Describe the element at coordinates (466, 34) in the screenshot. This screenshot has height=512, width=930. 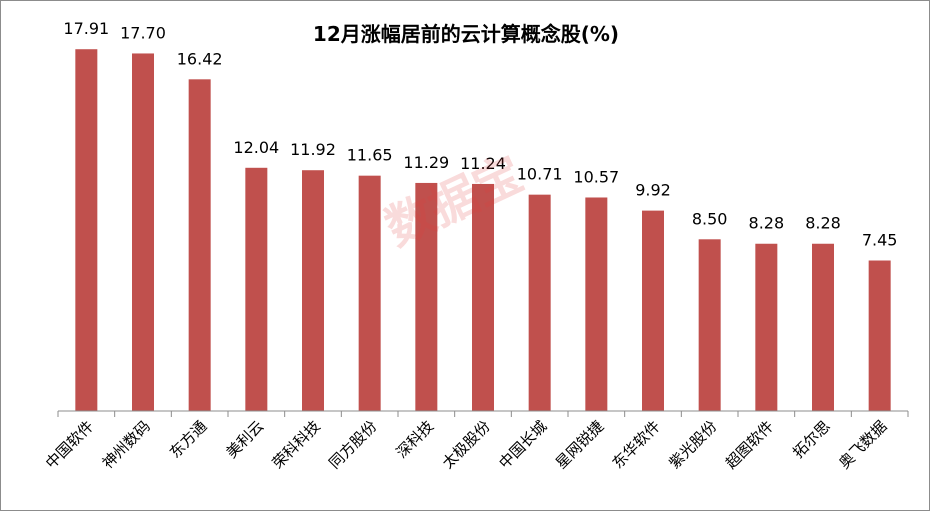
I see `chart-title: 12月涨幅居前的云计算概念股(%)` at that location.